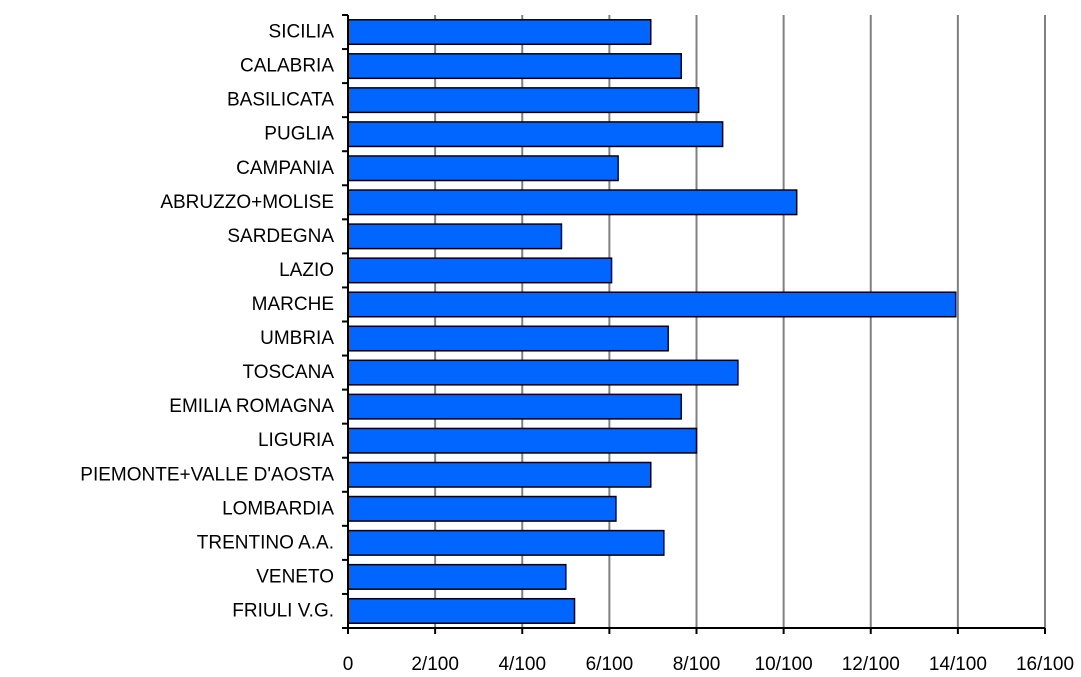 This screenshot has height=677, width=1081. Describe the element at coordinates (535, 134) in the screenshot. I see `bar-puglia` at that location.